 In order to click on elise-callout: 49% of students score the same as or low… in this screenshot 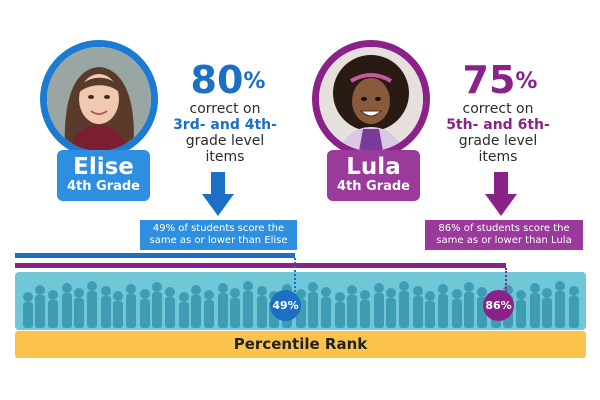, I will do `click(218, 235)`.